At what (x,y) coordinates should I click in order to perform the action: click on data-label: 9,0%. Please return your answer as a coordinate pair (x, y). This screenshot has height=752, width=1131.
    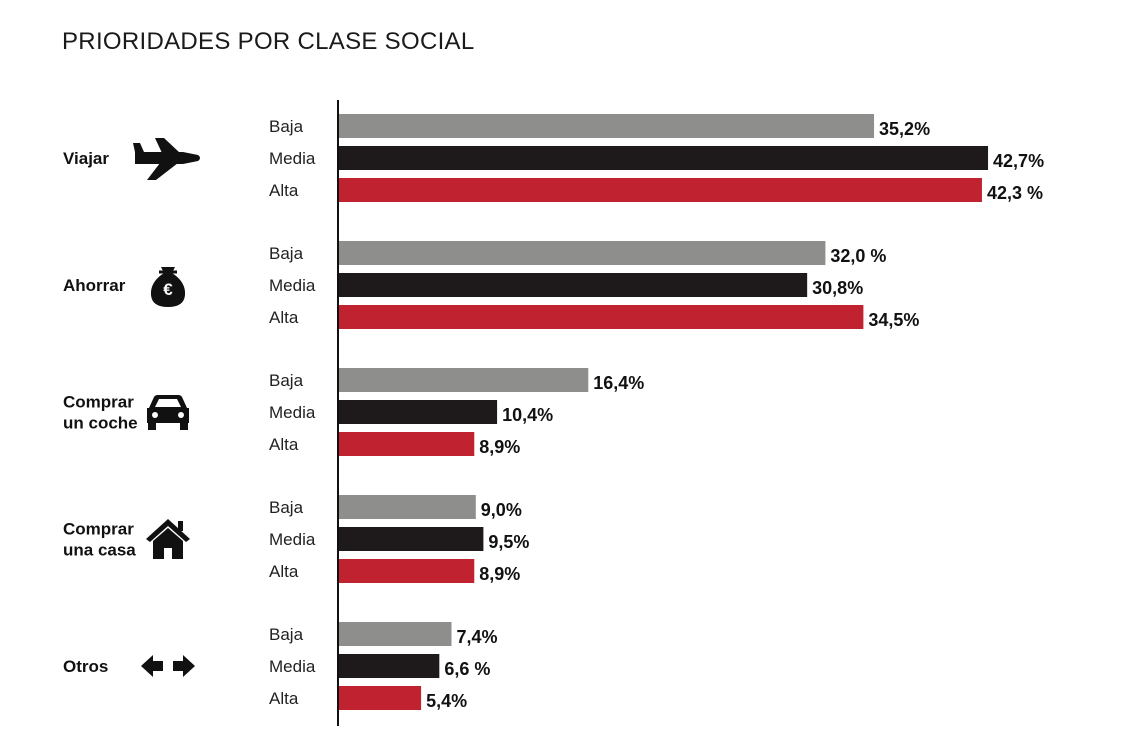
    Looking at the image, I should click on (501, 510).